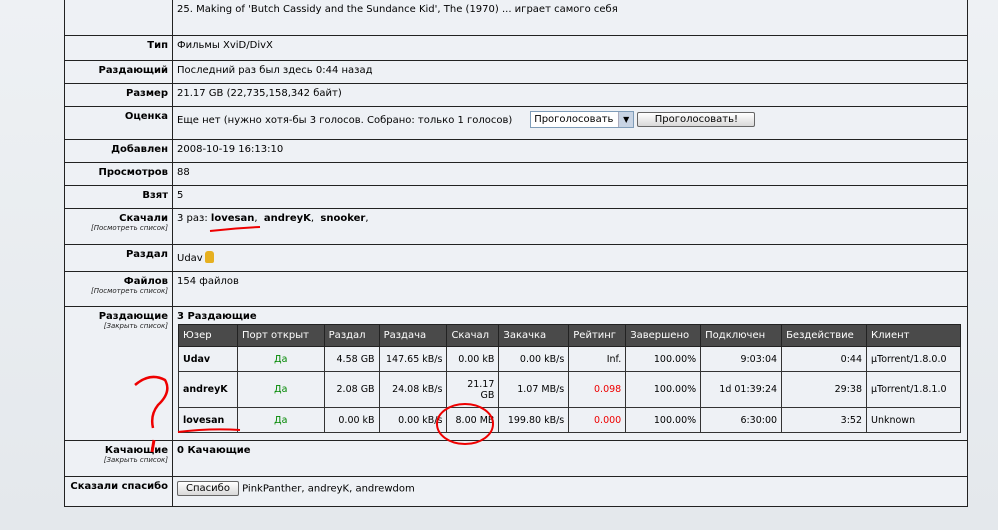  What do you see at coordinates (118, 123) in the screenshot?
I see `label-rating: Оценка` at bounding box center [118, 123].